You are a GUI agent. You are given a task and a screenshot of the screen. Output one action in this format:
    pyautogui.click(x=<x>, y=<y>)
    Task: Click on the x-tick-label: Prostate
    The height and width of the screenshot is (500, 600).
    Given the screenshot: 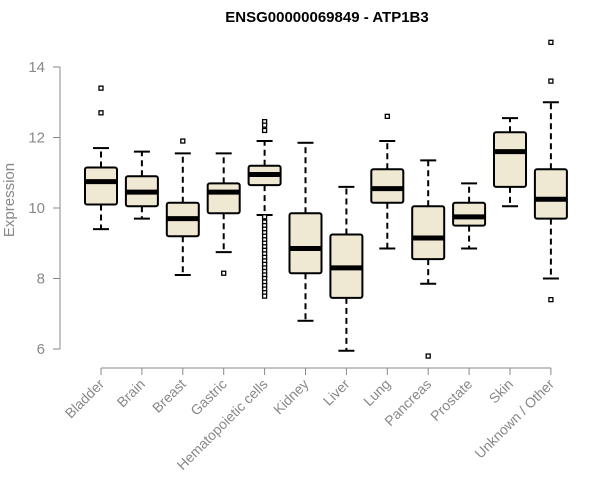 What is the action you would take?
    pyautogui.click(x=451, y=400)
    